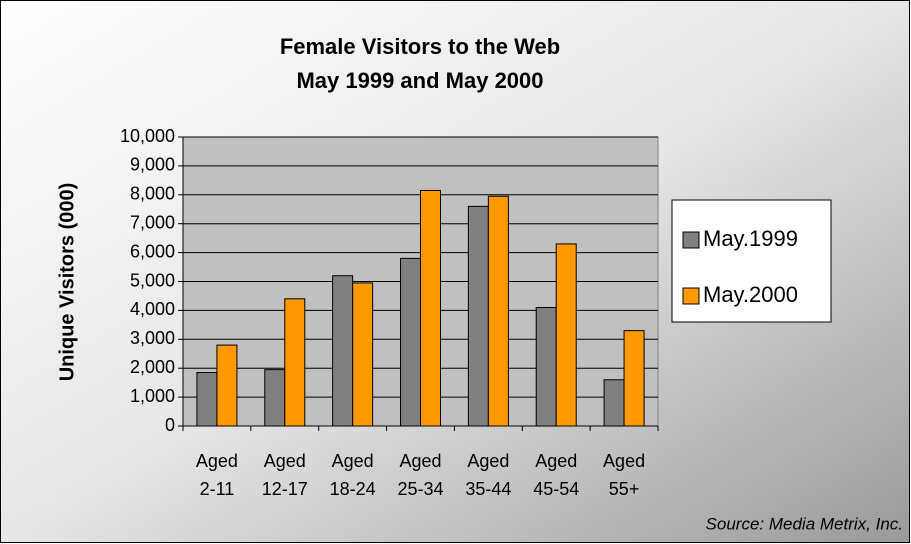  I want to click on y-tick-label: 0, so click(170, 425).